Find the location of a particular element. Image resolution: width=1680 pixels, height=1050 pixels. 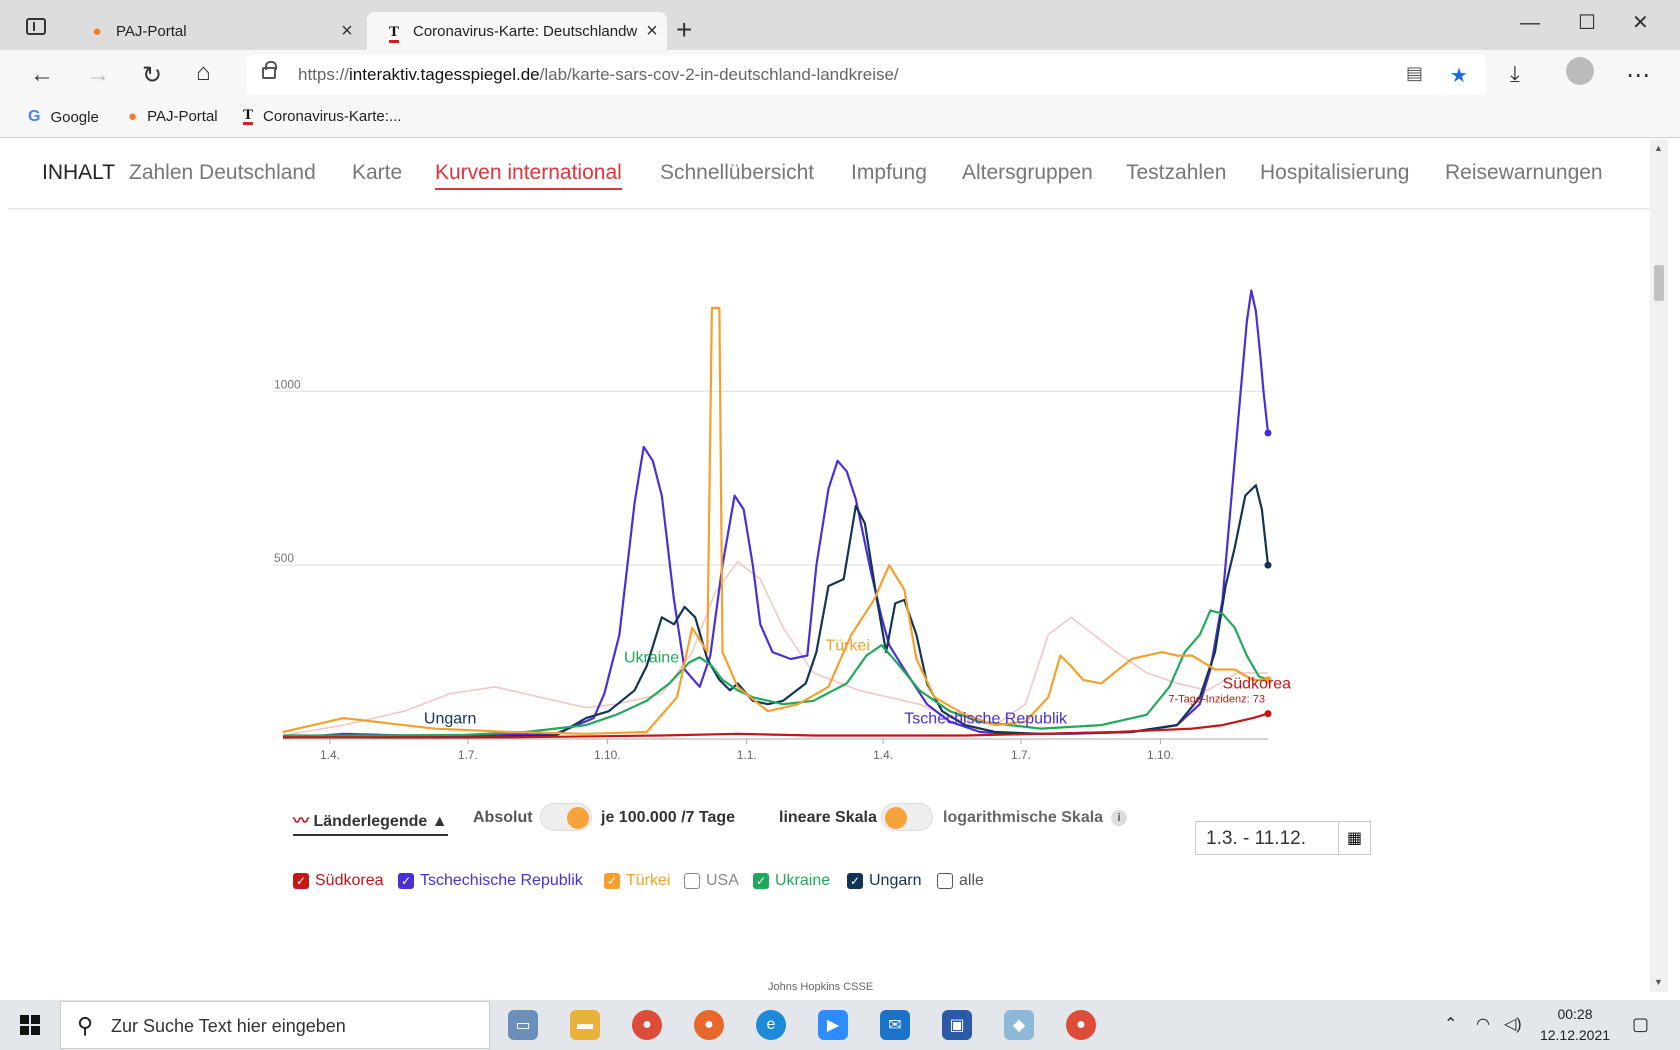

series-line-usa is located at coordinates (775, 648).